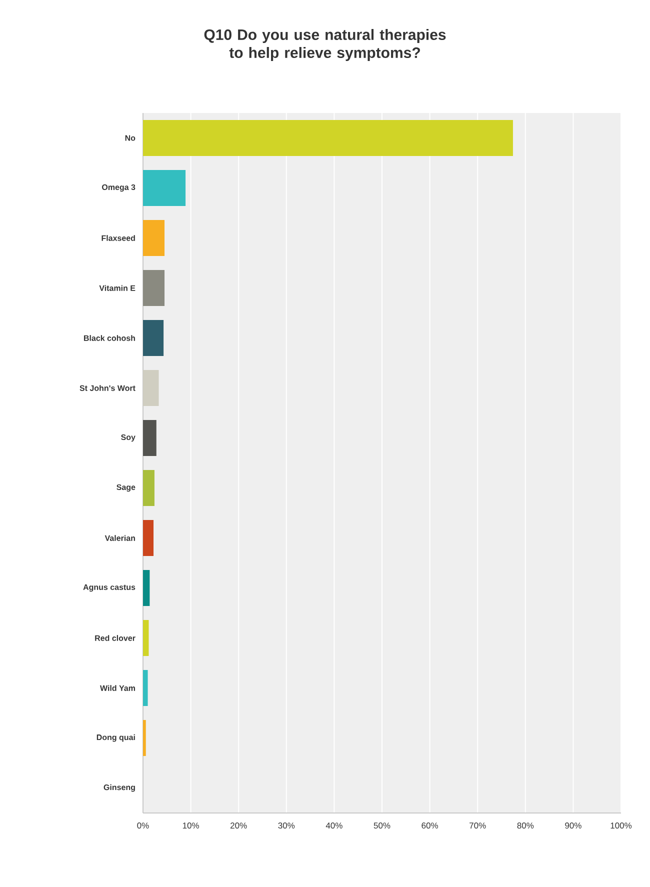 This screenshot has height=887, width=650. Describe the element at coordinates (117, 688) in the screenshot. I see `y-tick-label: Wild Yam` at that location.